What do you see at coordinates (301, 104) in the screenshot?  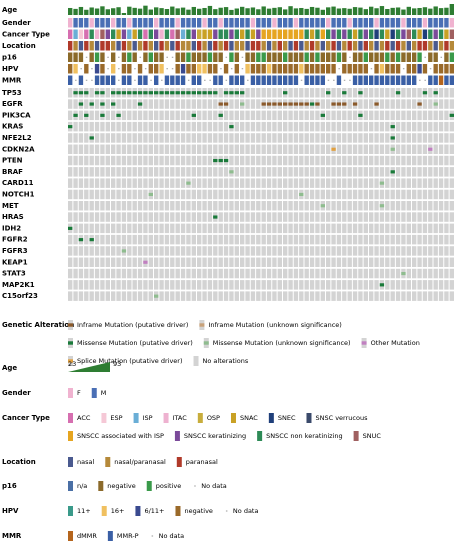 I see `mutation` at bounding box center [301, 104].